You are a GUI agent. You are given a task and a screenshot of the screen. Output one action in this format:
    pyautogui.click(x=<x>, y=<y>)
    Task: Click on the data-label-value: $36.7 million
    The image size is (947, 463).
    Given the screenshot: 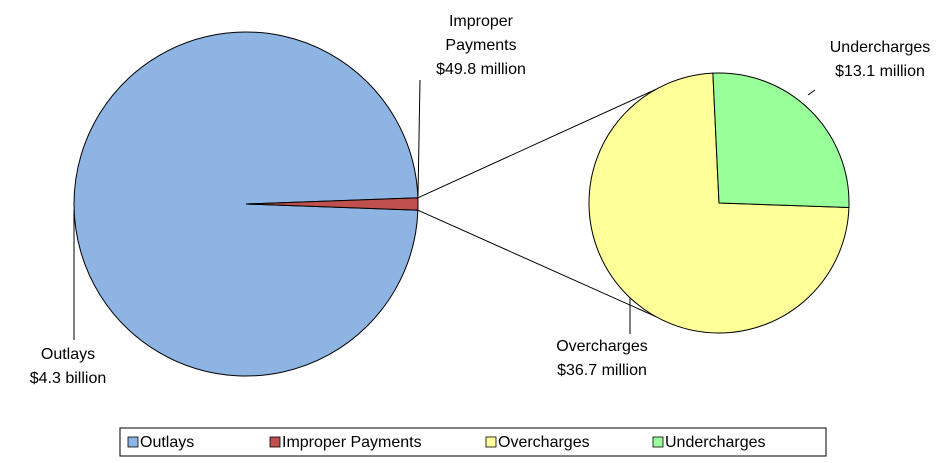 What is the action you would take?
    pyautogui.click(x=602, y=370)
    